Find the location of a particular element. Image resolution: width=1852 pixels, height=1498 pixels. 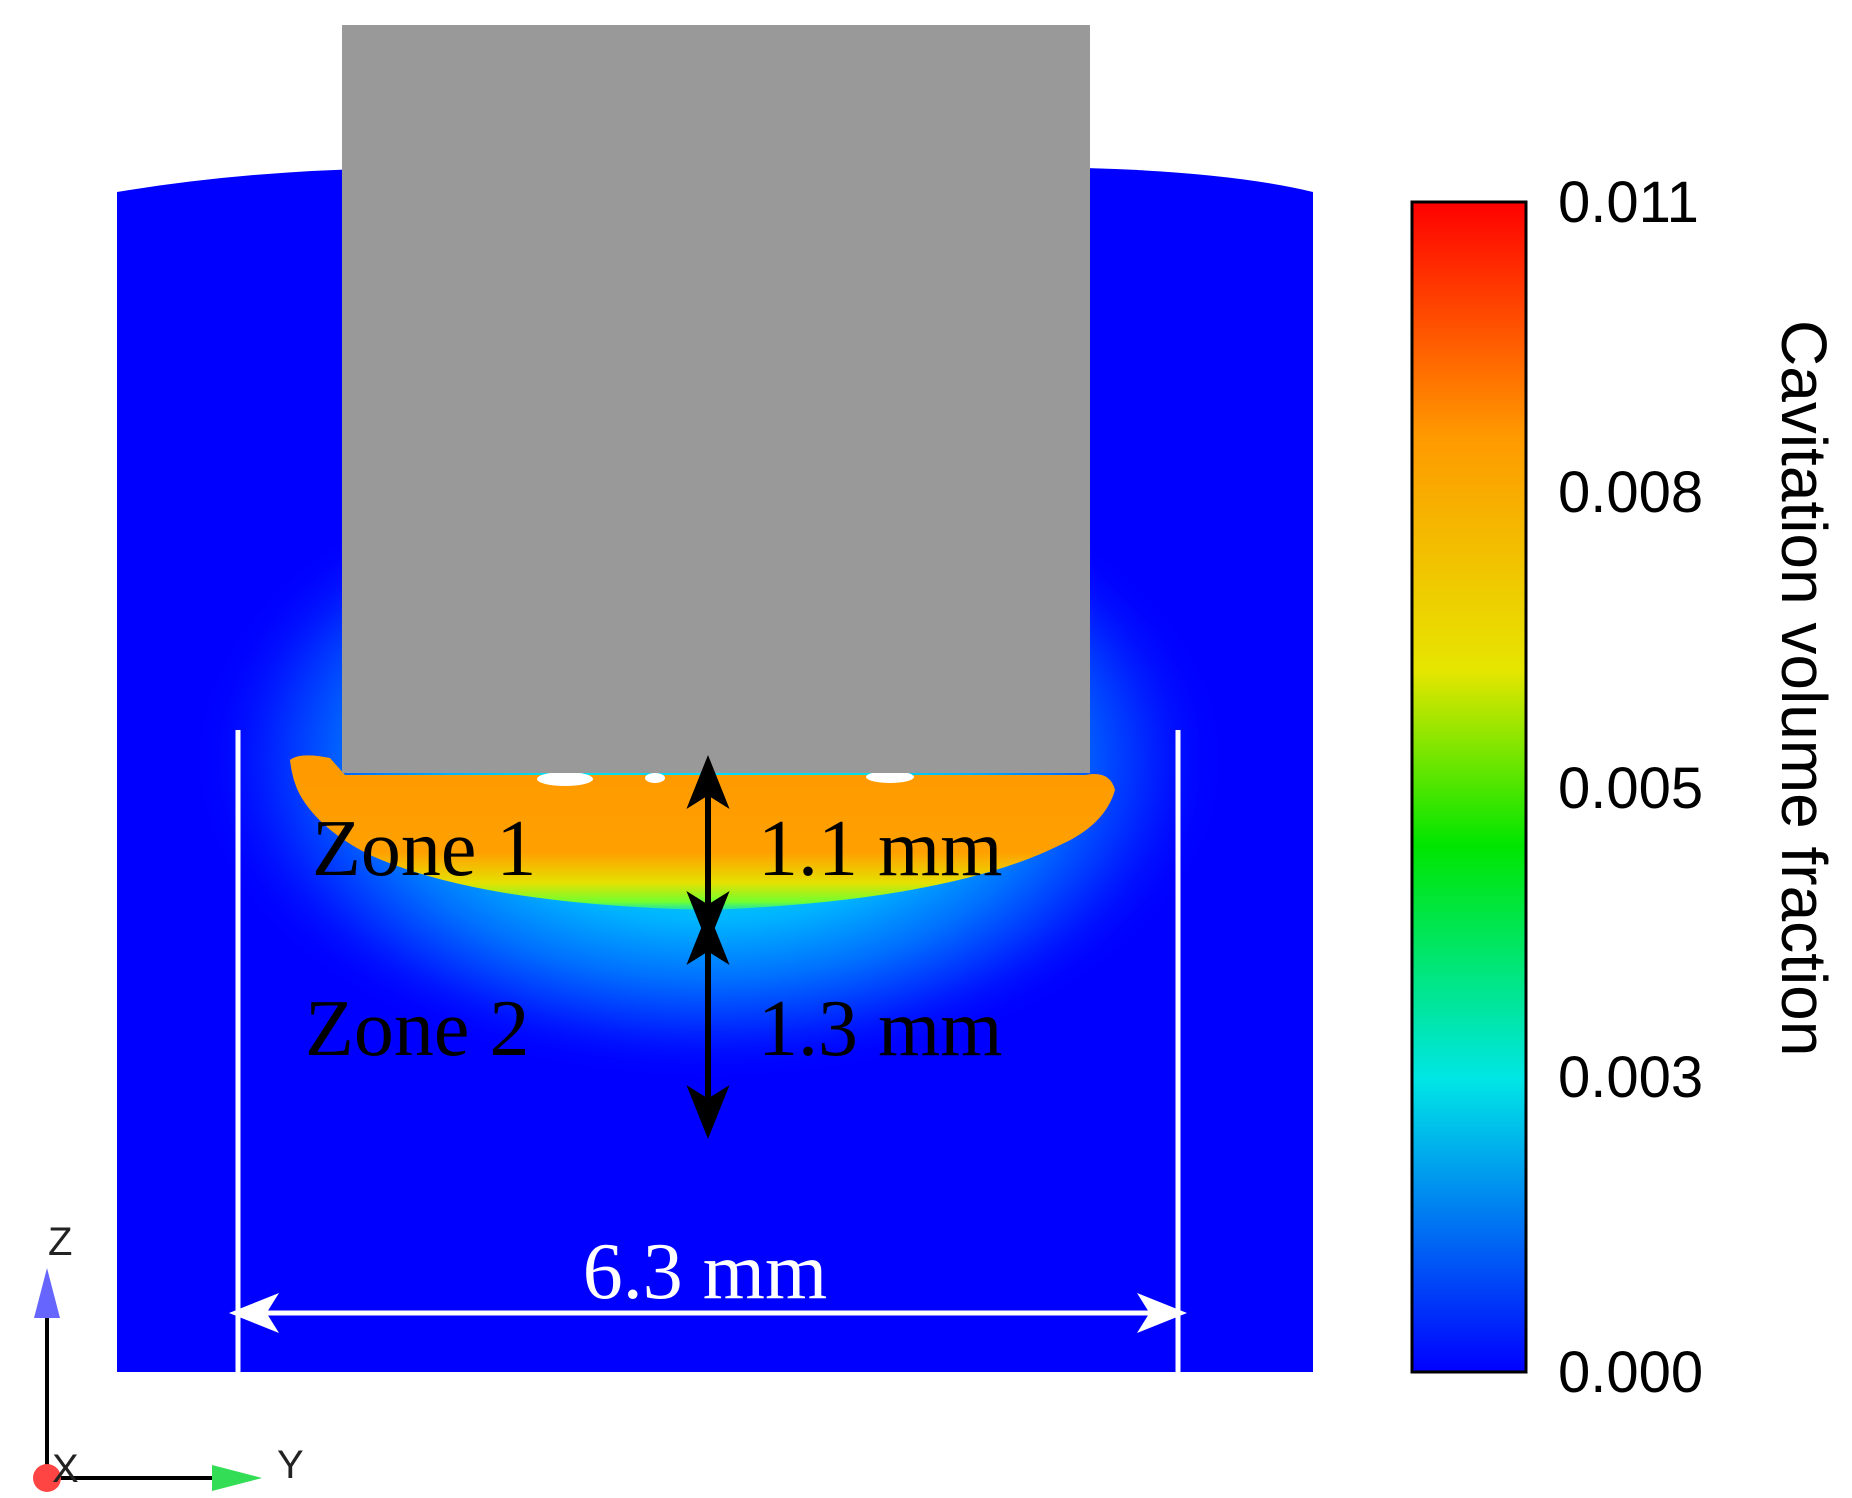

axes-triad: Z Y X is located at coordinates (168, 1356).